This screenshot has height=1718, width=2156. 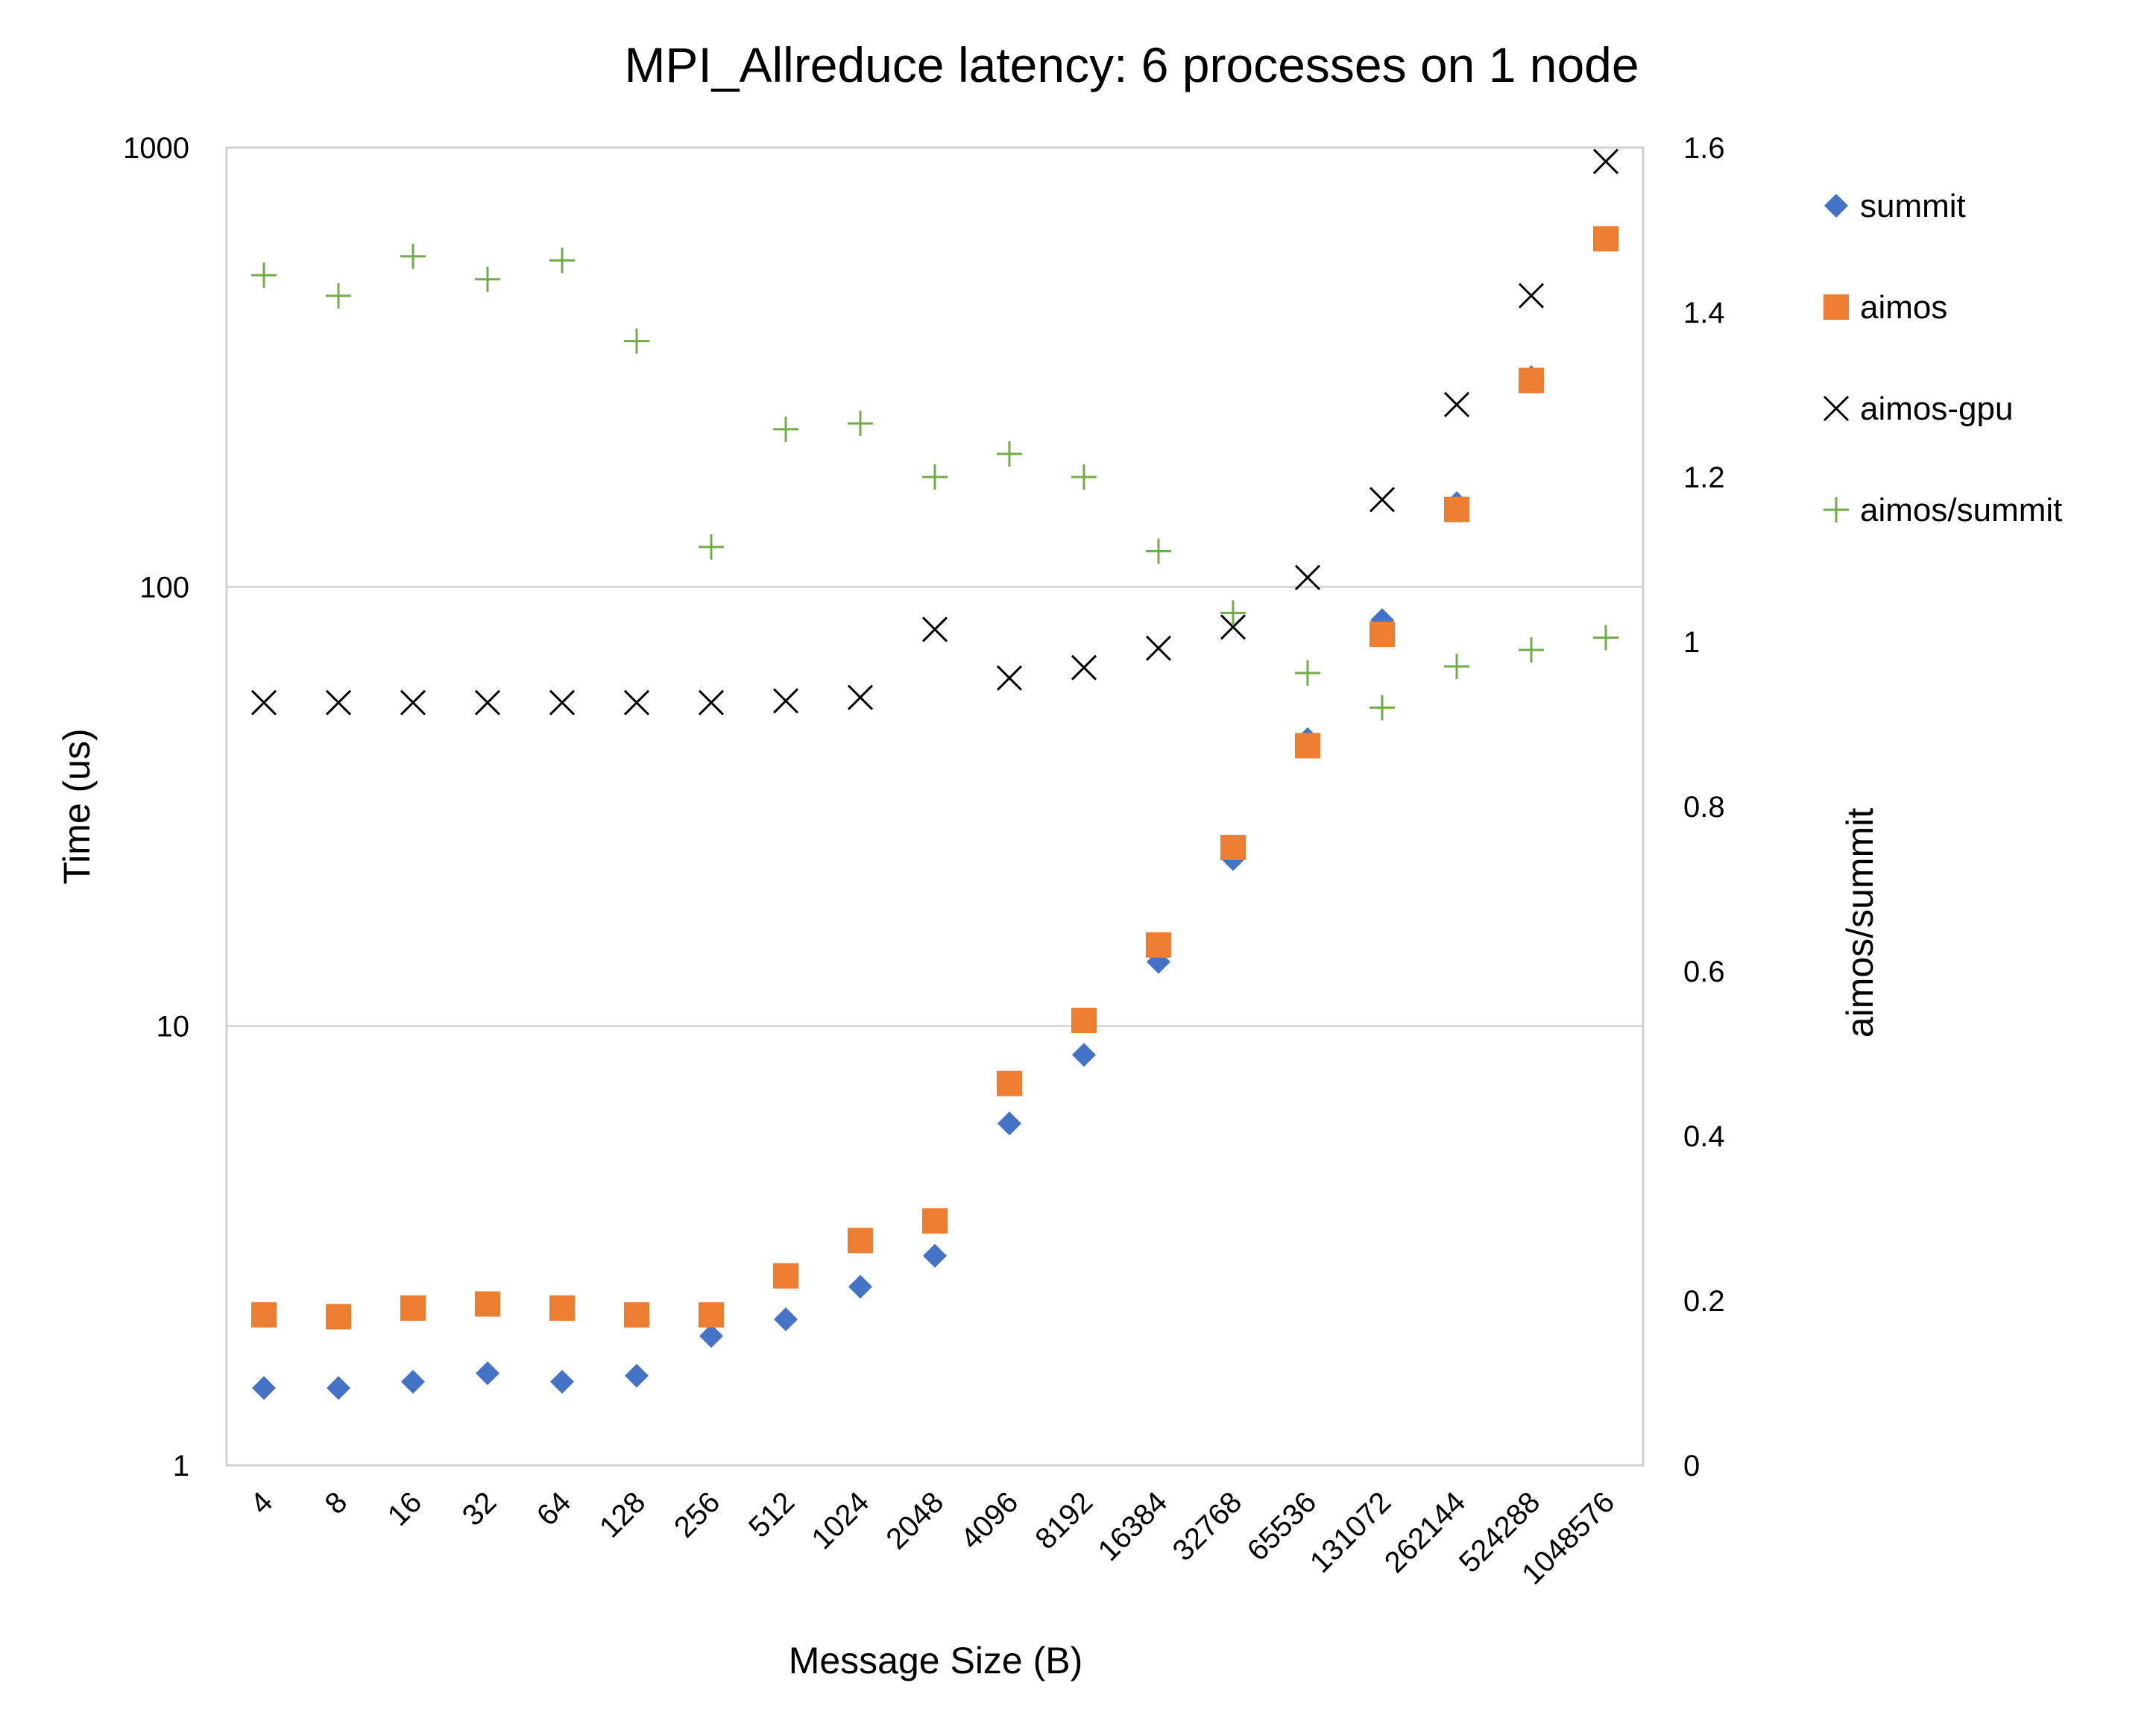 What do you see at coordinates (840, 1520) in the screenshot?
I see `x-tick-label: 1024` at bounding box center [840, 1520].